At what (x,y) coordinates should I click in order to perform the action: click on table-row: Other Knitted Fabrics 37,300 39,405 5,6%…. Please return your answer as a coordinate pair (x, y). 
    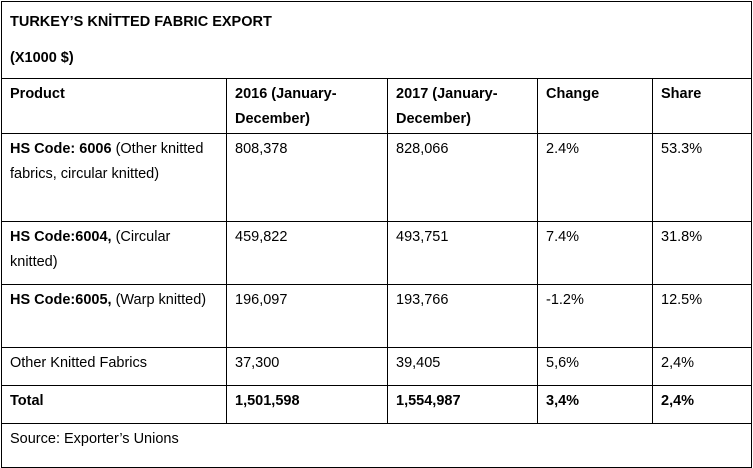
    Looking at the image, I should click on (376, 366).